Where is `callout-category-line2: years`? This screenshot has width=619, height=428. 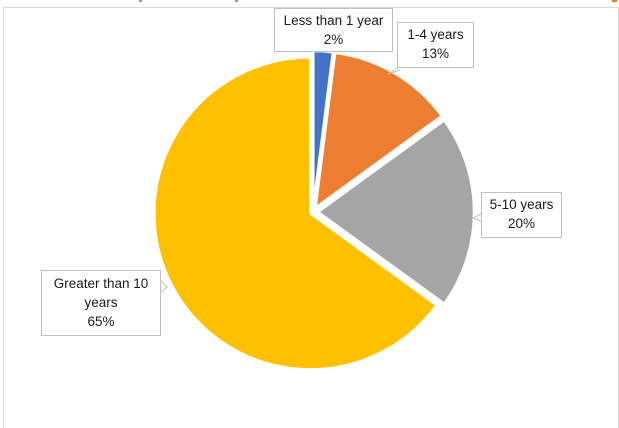 callout-category-line2: years is located at coordinates (101, 302).